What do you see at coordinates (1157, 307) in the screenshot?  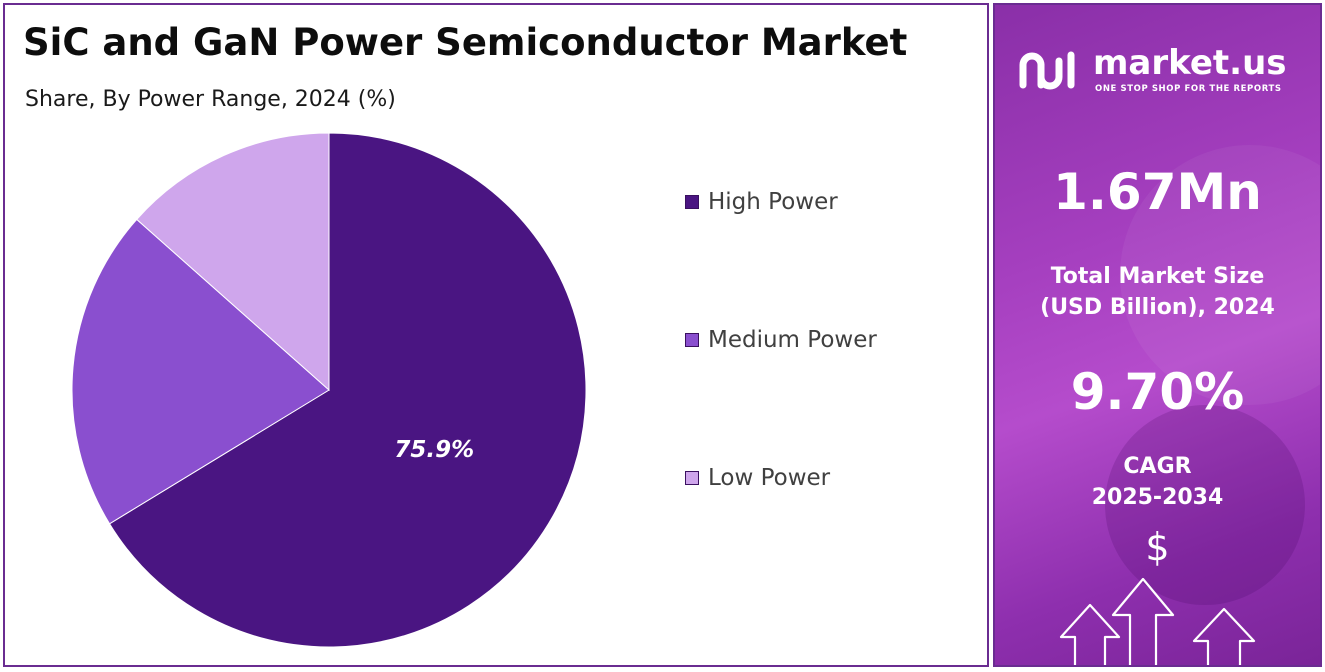 I see `market-size-label-line2: (USD Billion), 2024` at bounding box center [1157, 307].